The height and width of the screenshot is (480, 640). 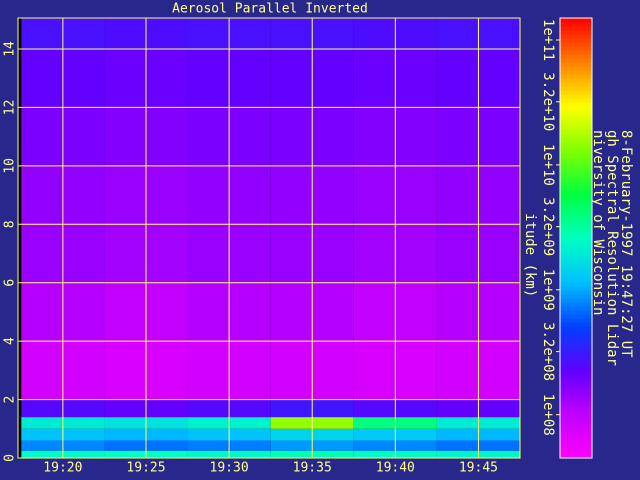 What do you see at coordinates (548, 165) in the screenshot?
I see `colorbar-tick-label: 1e+10` at bounding box center [548, 165].